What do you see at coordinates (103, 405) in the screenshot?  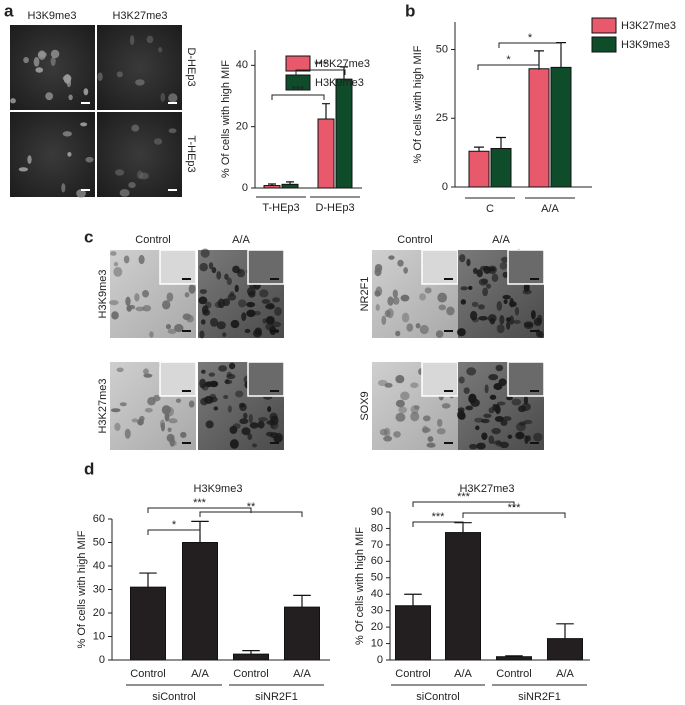 I see `row-label: H3K27me3` at bounding box center [103, 405].